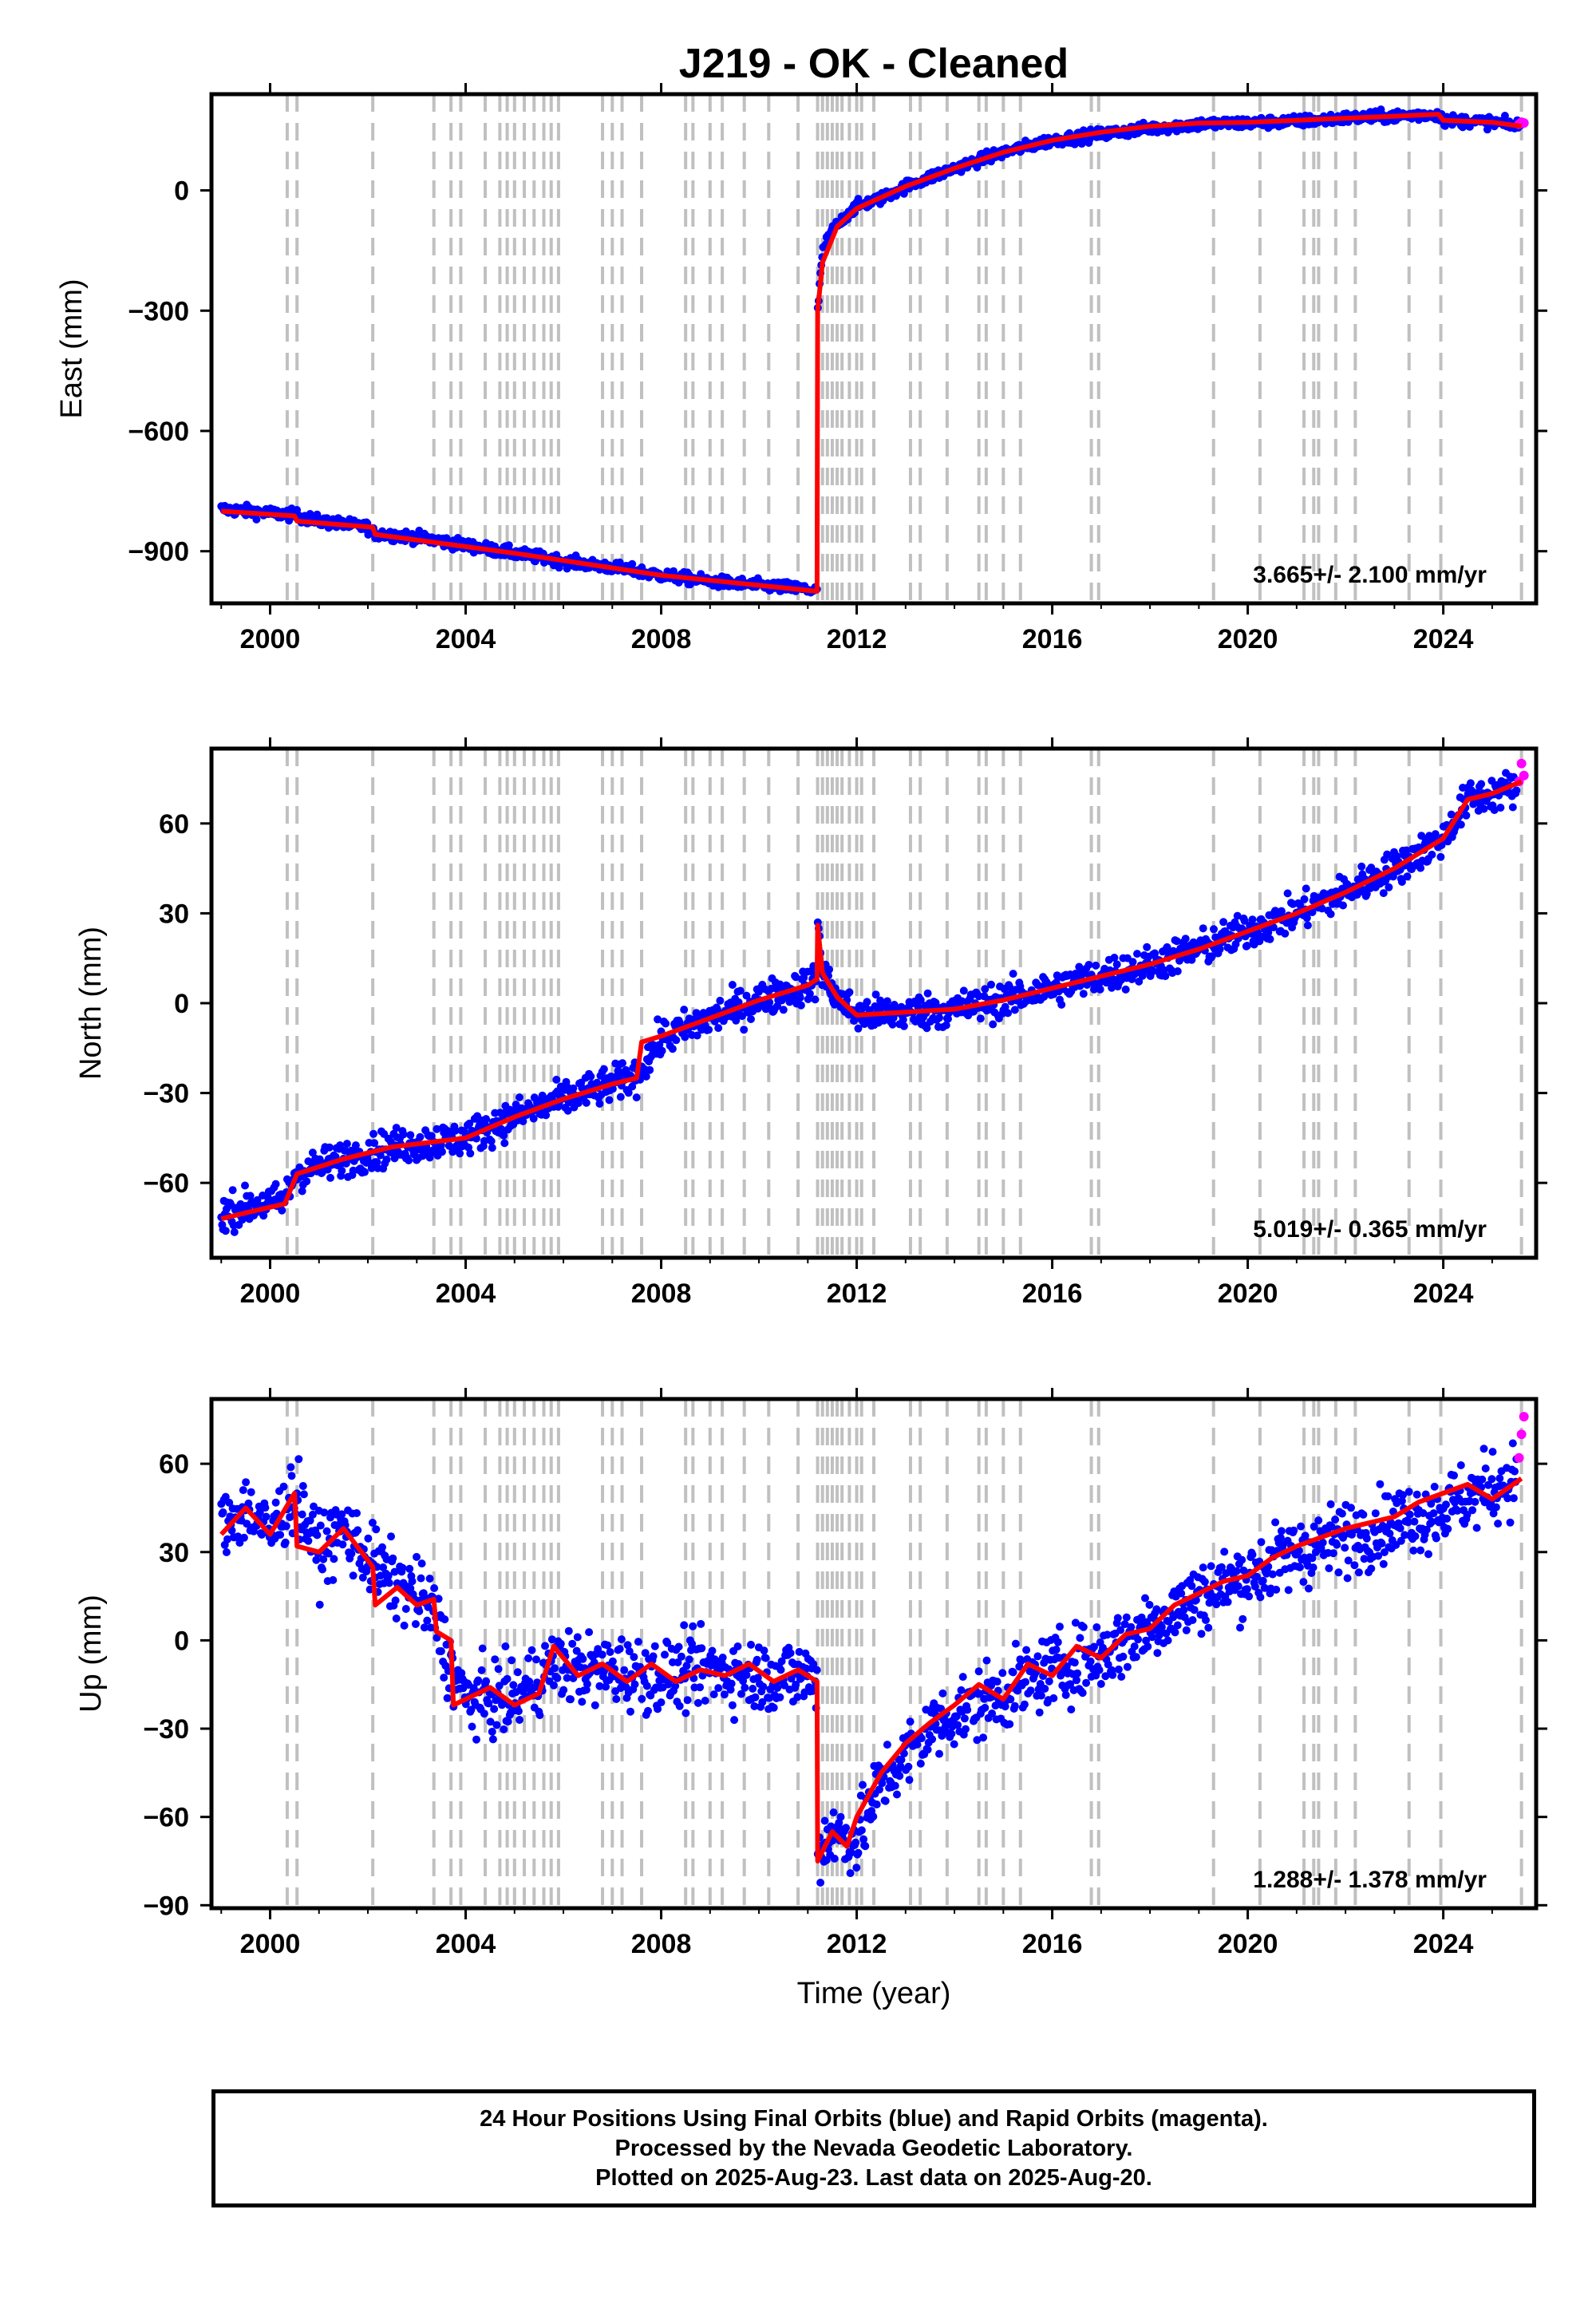 This screenshot has width=1596, height=2316. I want to click on rate-annotation: 1.288+/- 1.378 mm/yr, so click(1370, 1880).